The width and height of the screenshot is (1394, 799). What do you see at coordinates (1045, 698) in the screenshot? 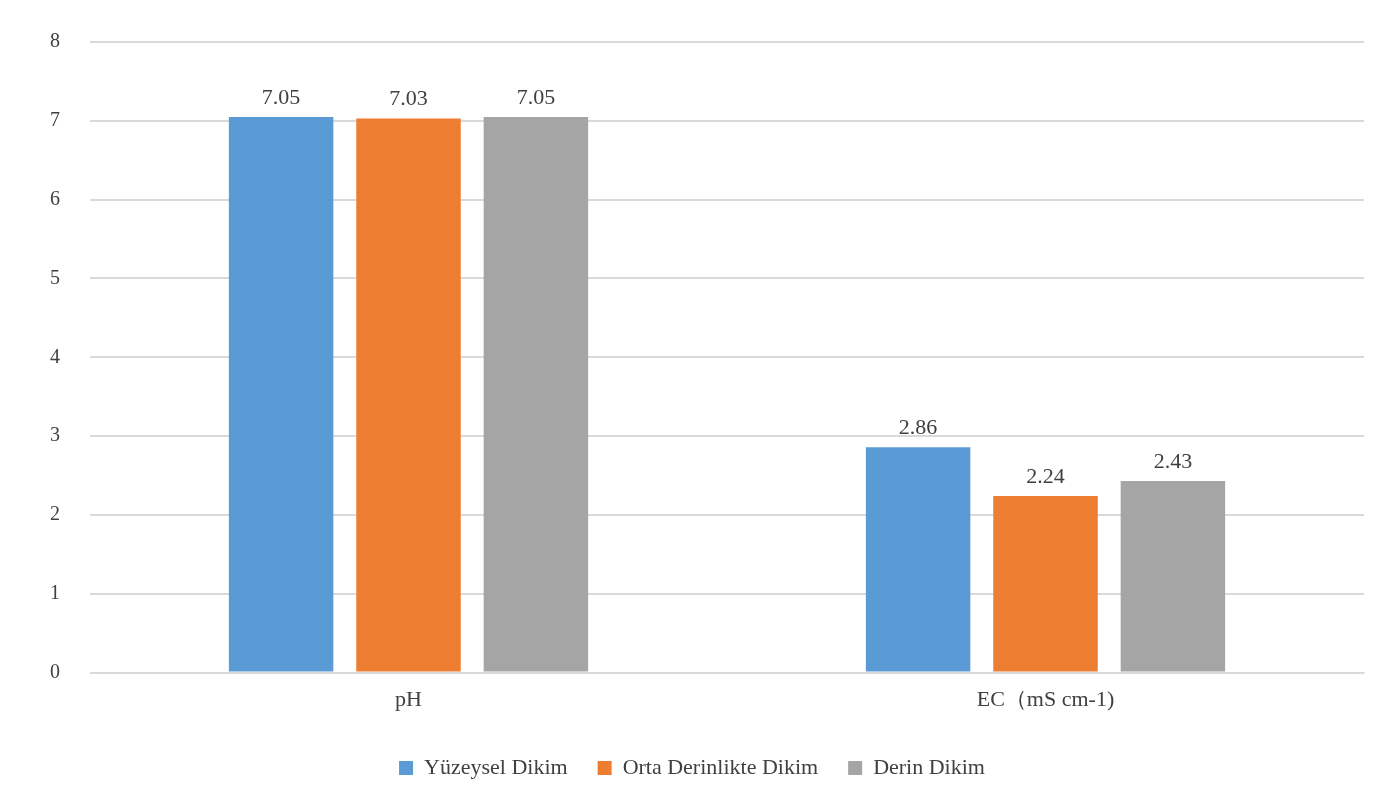
I see `x-tick-label: EC（mS cm-1)` at bounding box center [1045, 698].